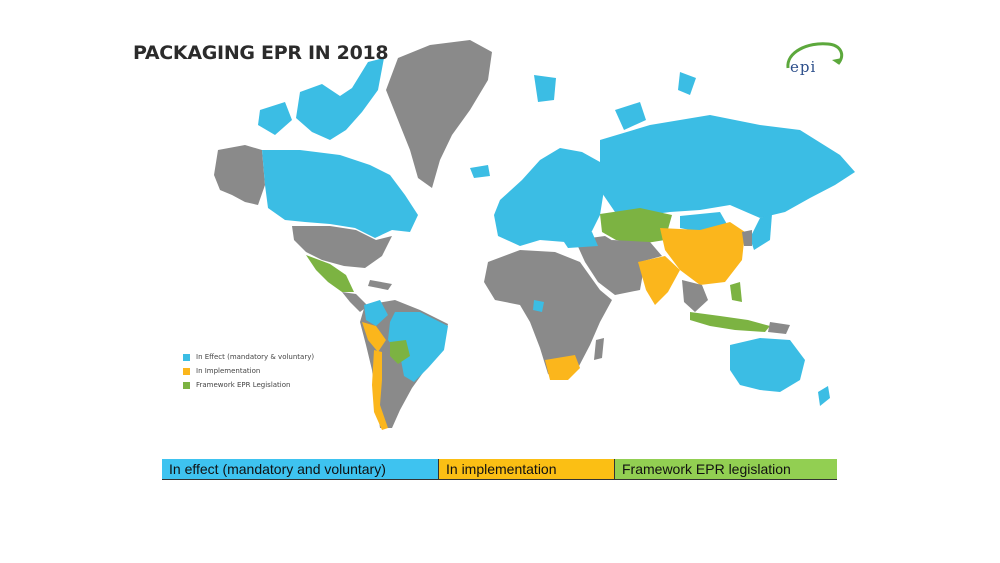 The image size is (1000, 563). I want to click on region-china, so click(702, 253).